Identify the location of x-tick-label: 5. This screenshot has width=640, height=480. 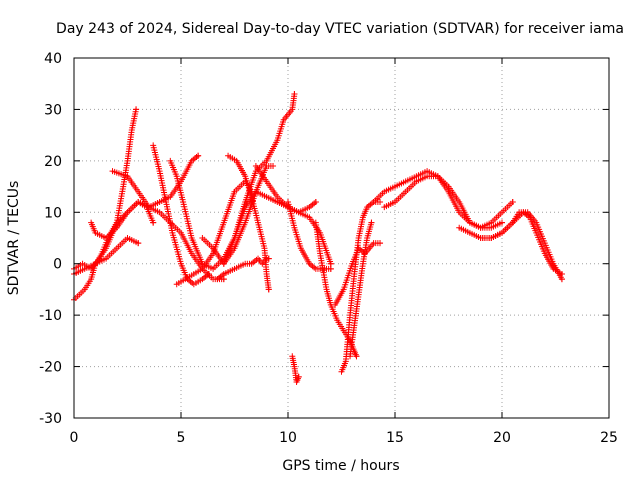
(181, 438).